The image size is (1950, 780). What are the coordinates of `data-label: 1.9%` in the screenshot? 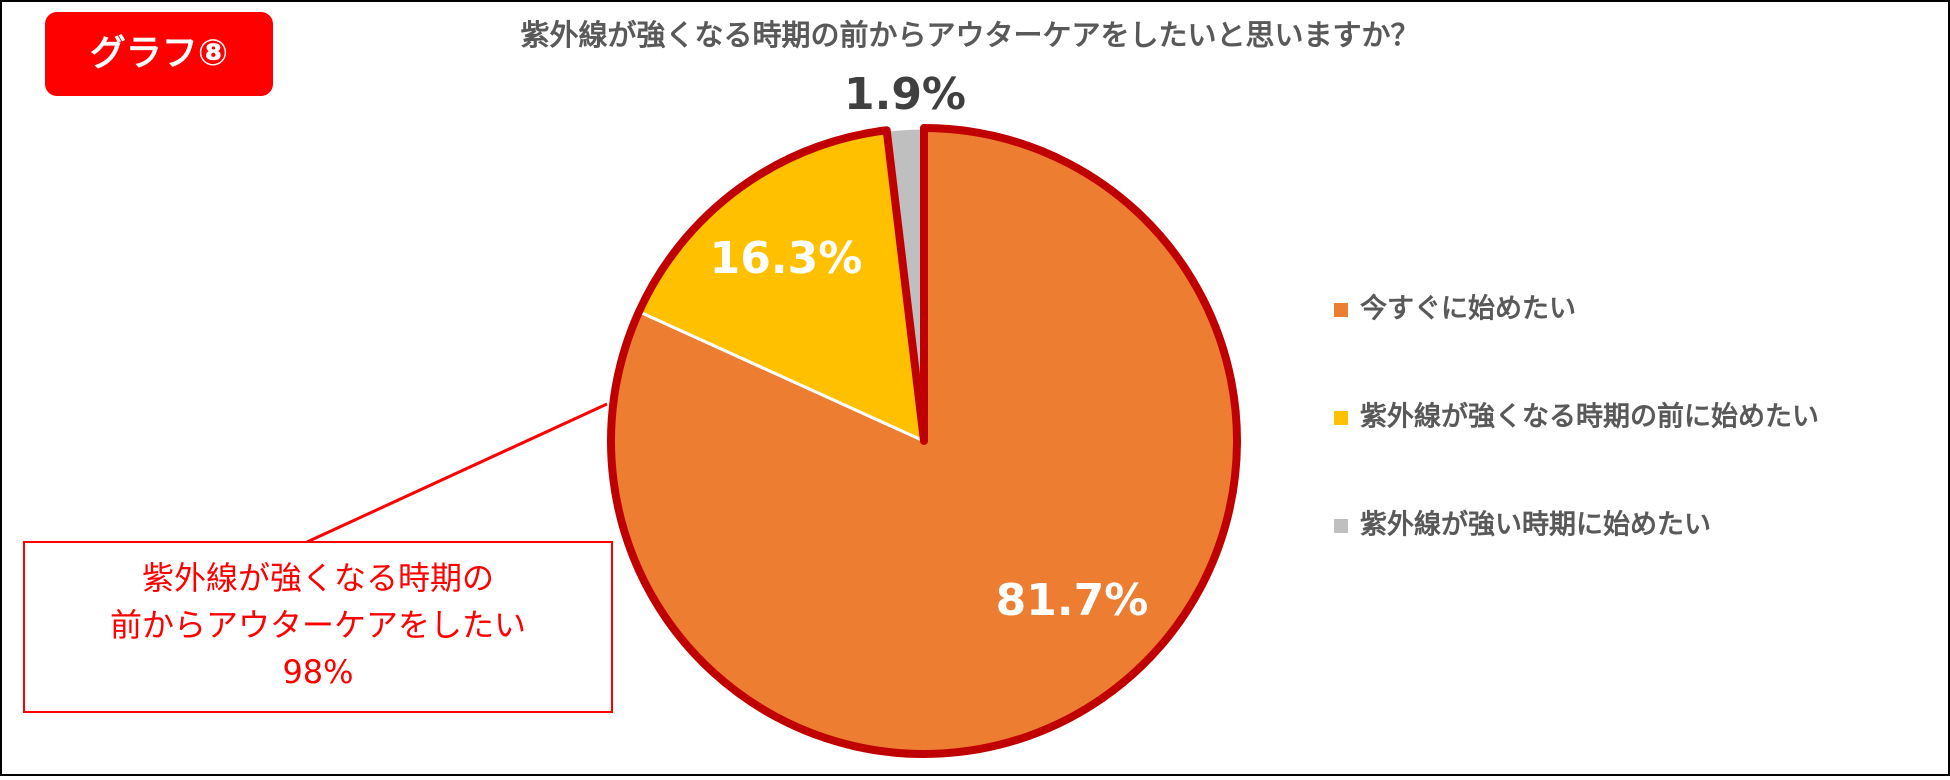 It's located at (905, 94).